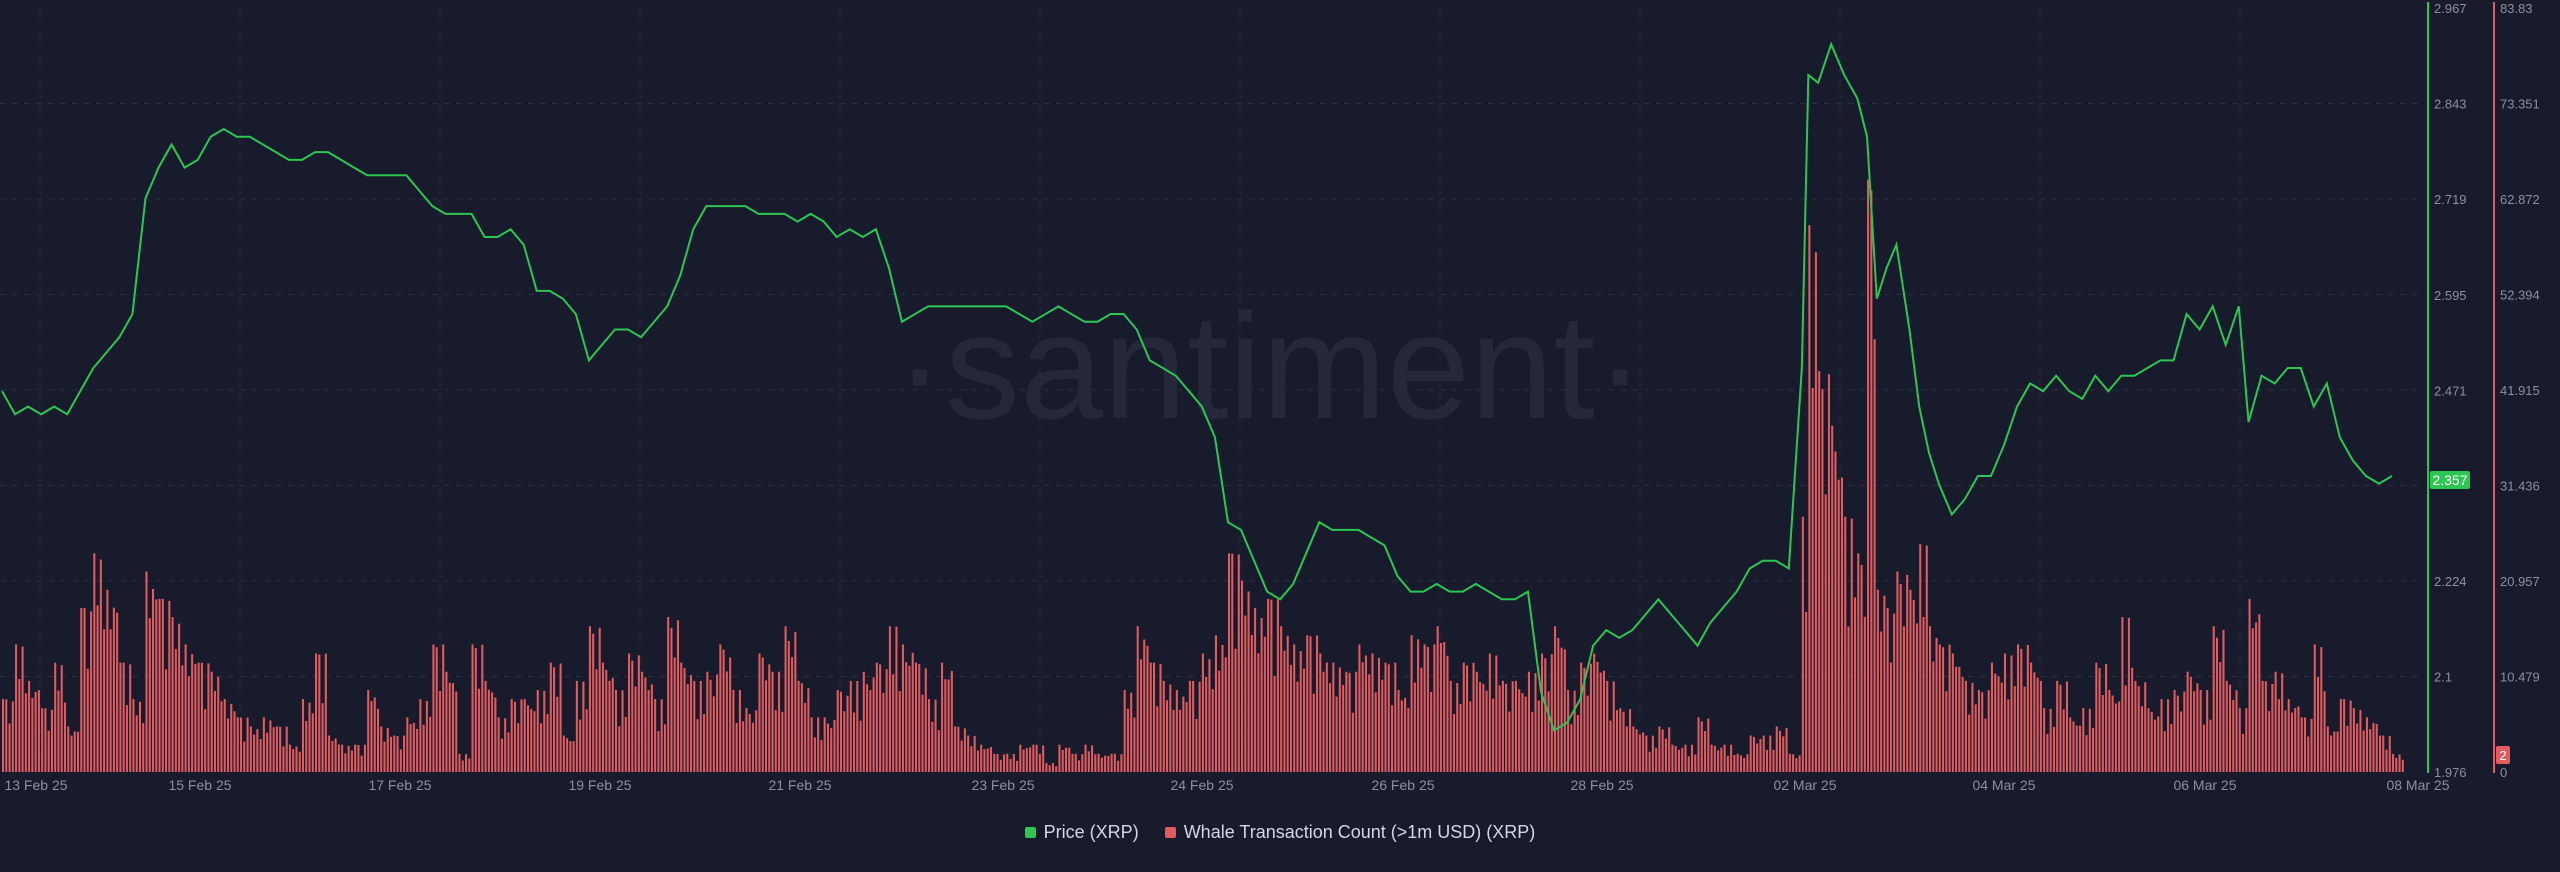 The width and height of the screenshot is (2560, 872). What do you see at coordinates (2450, 581) in the screenshot?
I see `price-tick-label: 2.224` at bounding box center [2450, 581].